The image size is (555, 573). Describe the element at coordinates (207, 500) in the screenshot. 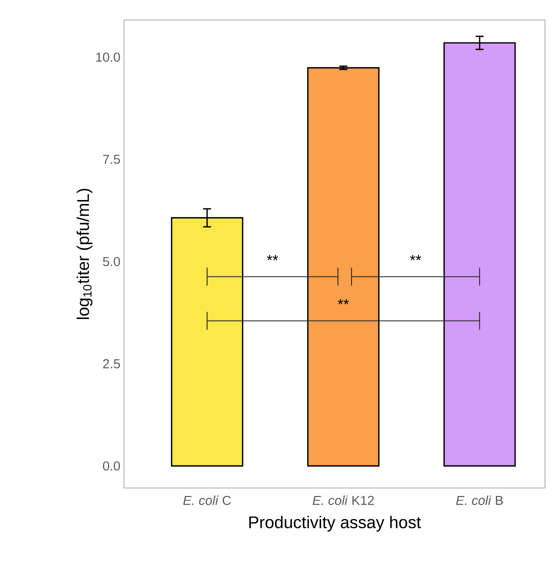

I see `x-tick-label: E. coli C` at that location.